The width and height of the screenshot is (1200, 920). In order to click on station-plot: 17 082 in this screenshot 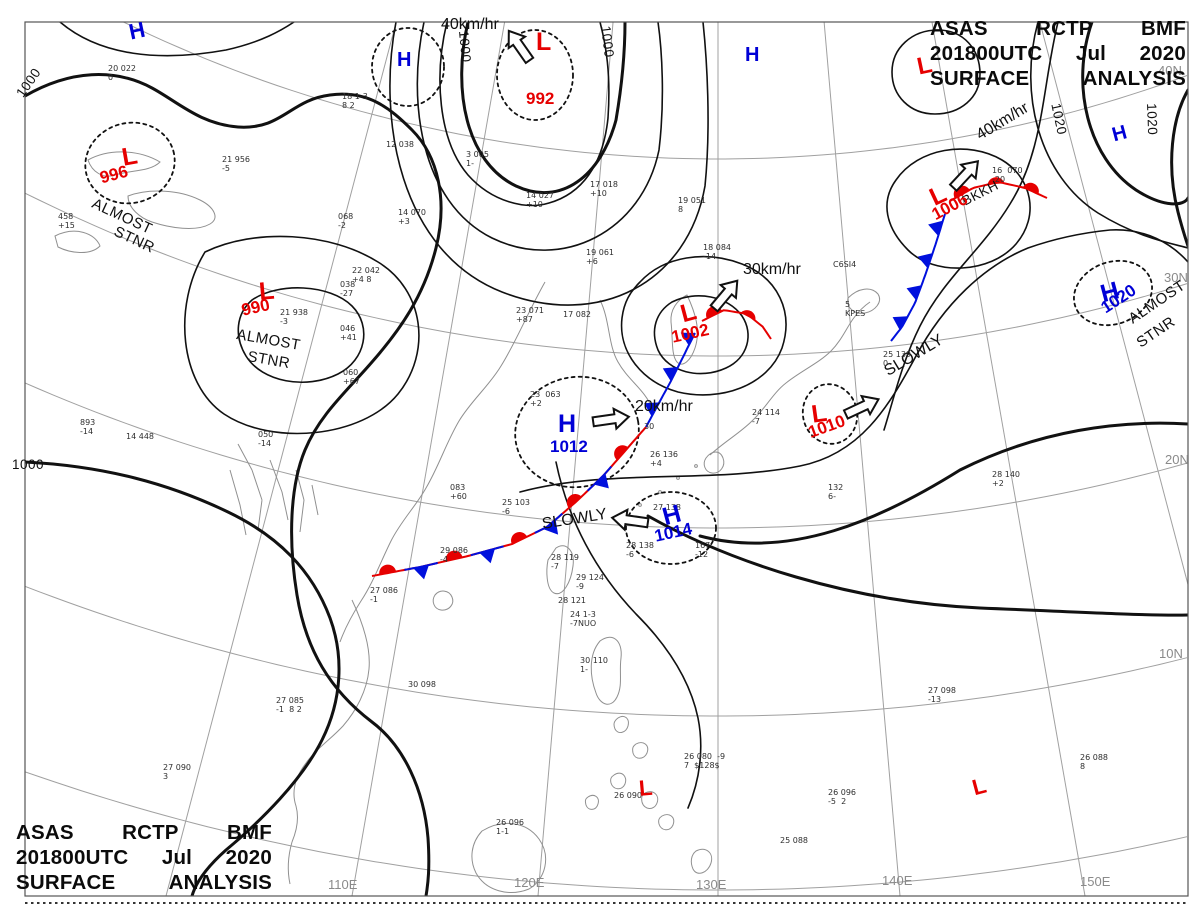, I will do `click(577, 314)`.